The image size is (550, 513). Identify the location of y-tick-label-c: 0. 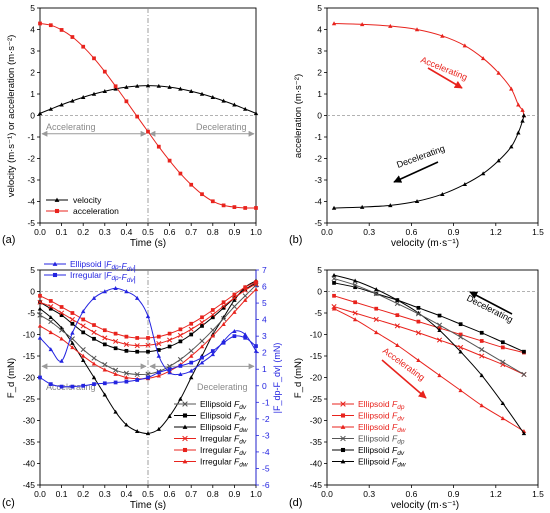
(32, 292).